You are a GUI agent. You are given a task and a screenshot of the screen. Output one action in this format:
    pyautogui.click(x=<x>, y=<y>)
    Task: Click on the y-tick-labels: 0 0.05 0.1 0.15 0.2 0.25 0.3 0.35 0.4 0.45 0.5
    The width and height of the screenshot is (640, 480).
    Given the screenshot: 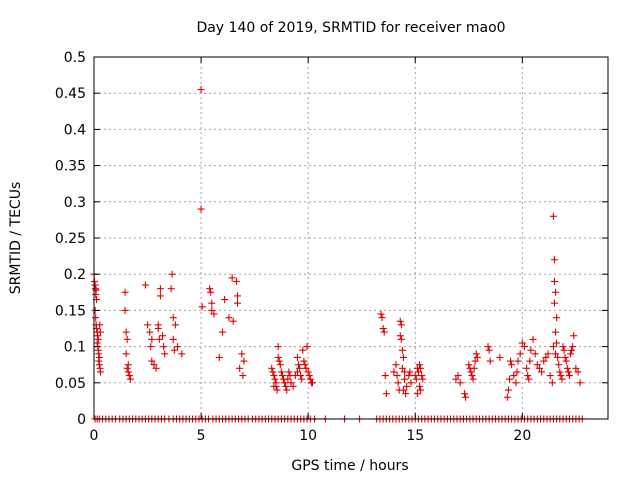 What is the action you would take?
    pyautogui.click(x=70, y=239)
    